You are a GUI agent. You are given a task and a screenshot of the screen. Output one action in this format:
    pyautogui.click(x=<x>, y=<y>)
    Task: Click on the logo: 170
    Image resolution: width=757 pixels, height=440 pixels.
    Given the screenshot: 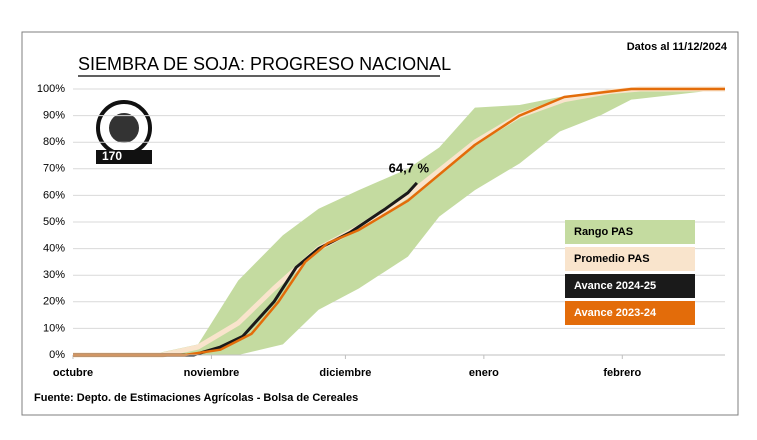 What is the action you would take?
    pyautogui.click(x=124, y=132)
    